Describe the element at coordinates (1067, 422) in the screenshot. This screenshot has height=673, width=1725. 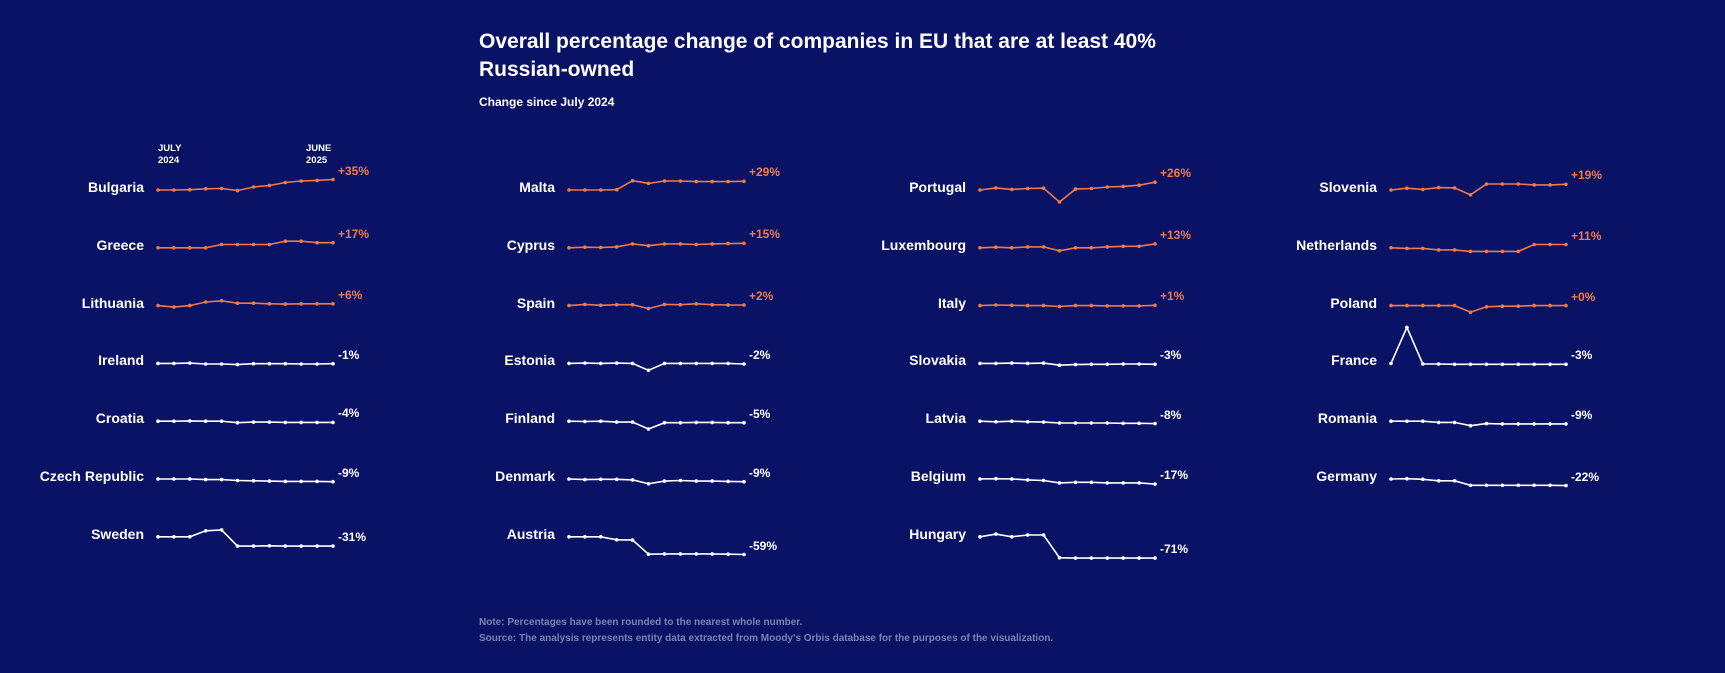
I see `sparkline-latvia` at that location.